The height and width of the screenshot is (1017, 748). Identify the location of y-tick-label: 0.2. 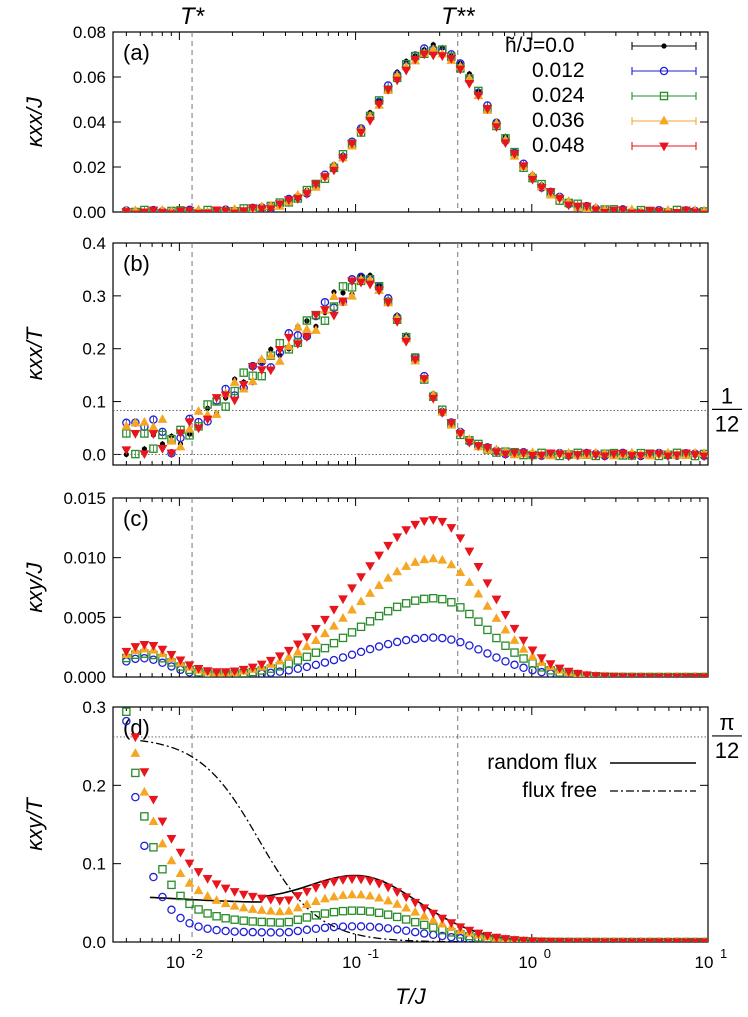
(94, 349).